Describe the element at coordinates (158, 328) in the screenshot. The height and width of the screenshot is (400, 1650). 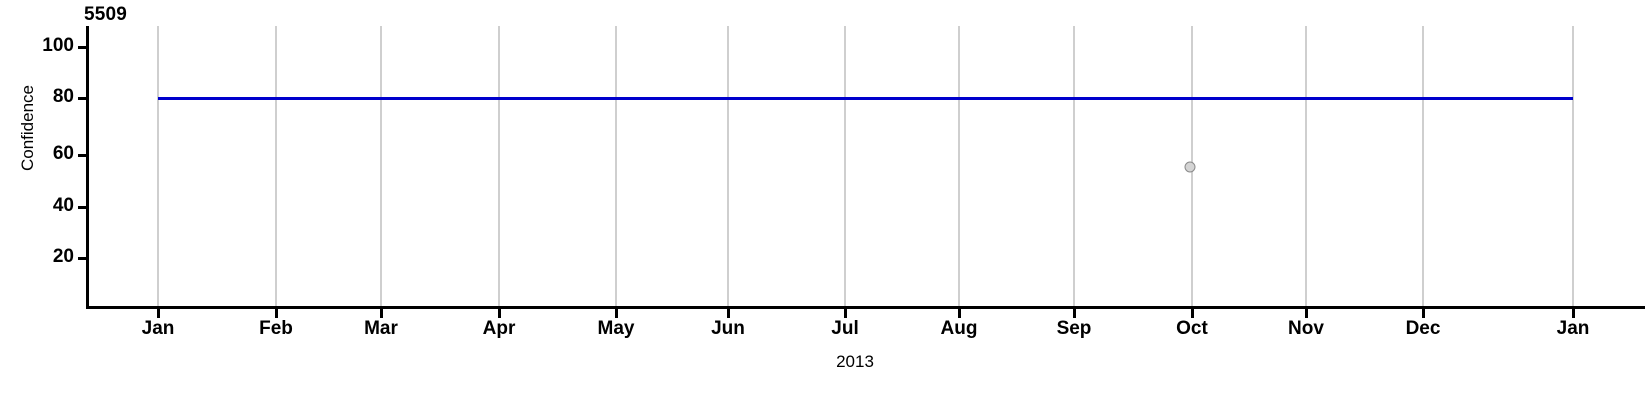
I see `x-tick-label-0: Jan` at that location.